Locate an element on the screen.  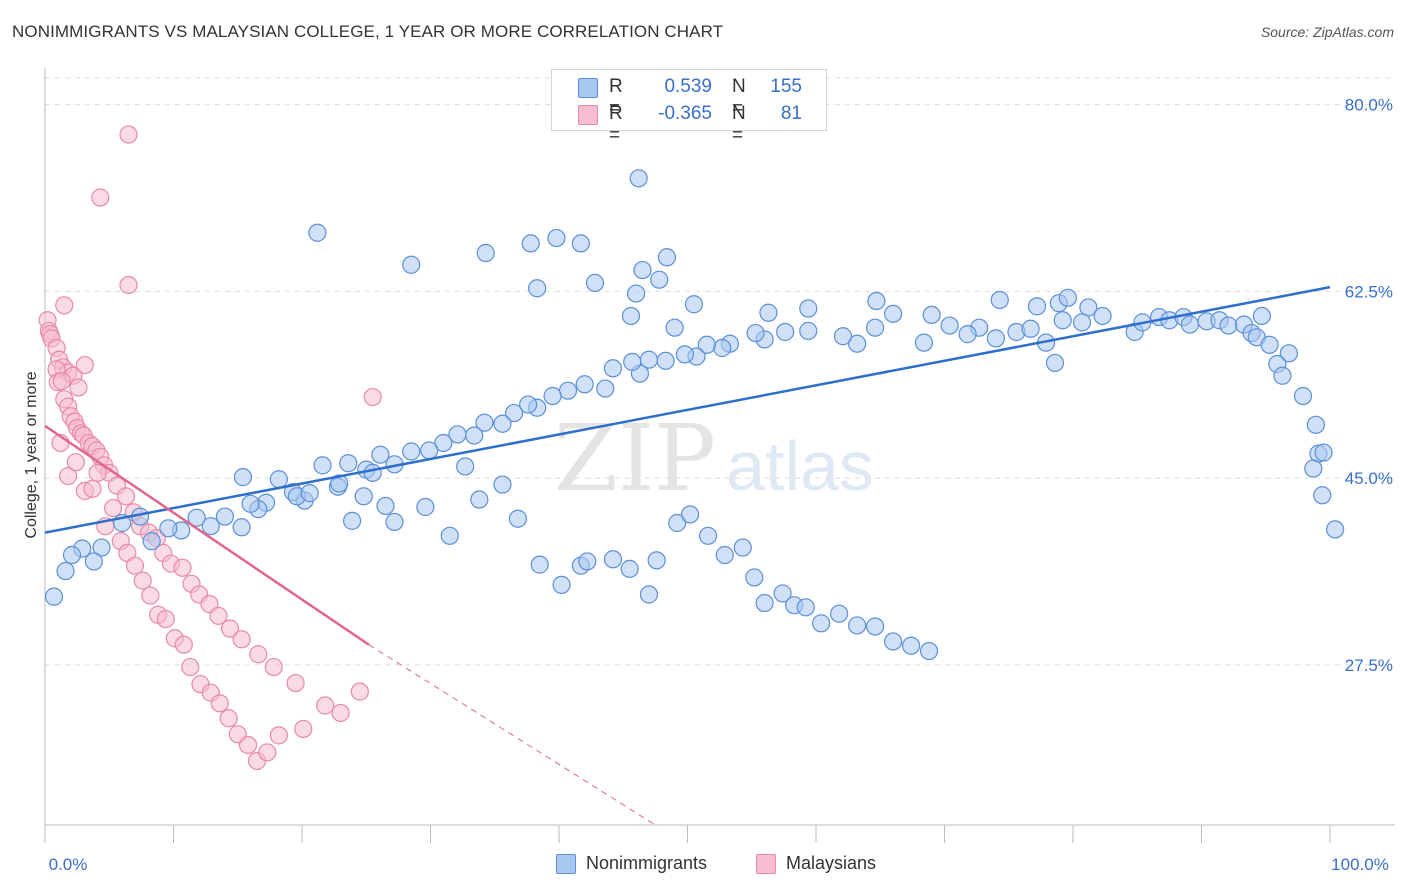
malaysians-trend-line is located at coordinates (207, 535).